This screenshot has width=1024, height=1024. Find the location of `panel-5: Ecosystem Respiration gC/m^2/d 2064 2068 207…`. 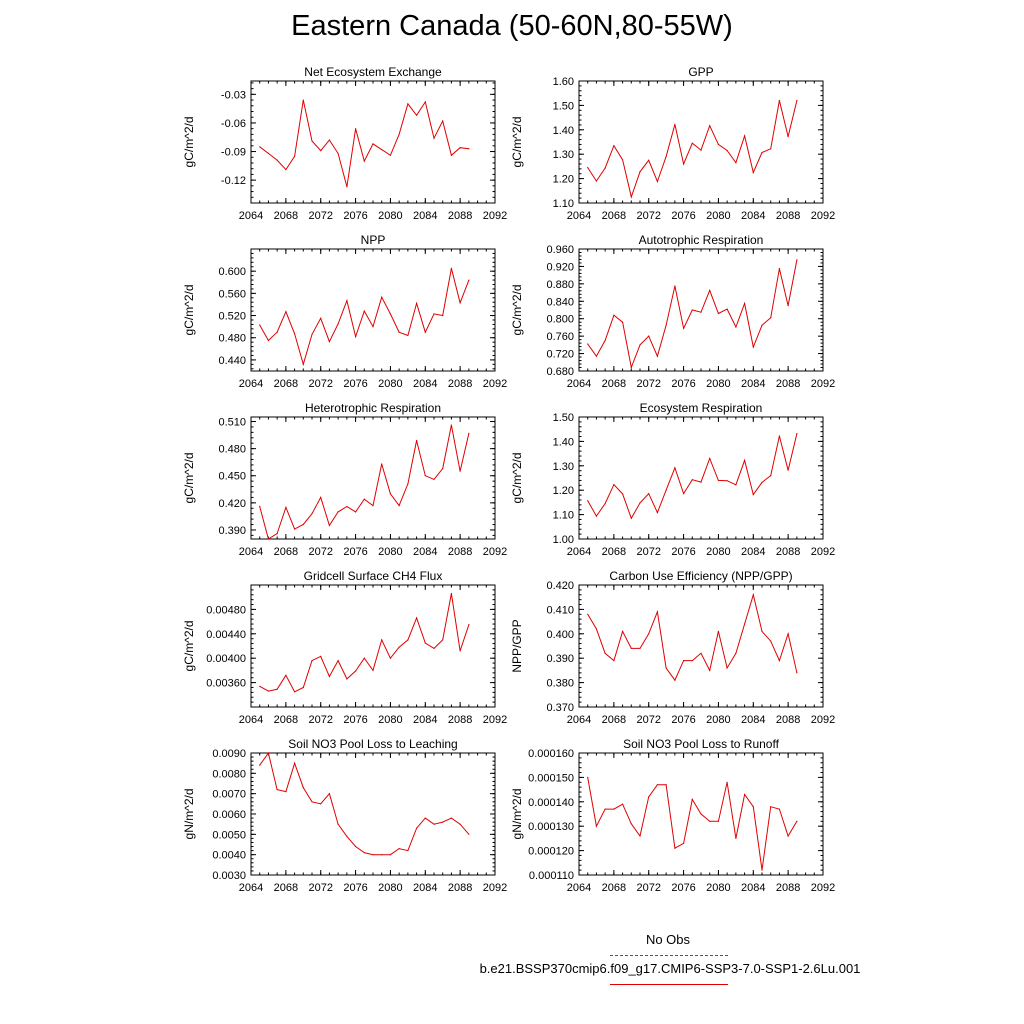

panel-5: Ecosystem Respiration gC/m^2/d 2064 2068 207… is located at coordinates (672, 479).